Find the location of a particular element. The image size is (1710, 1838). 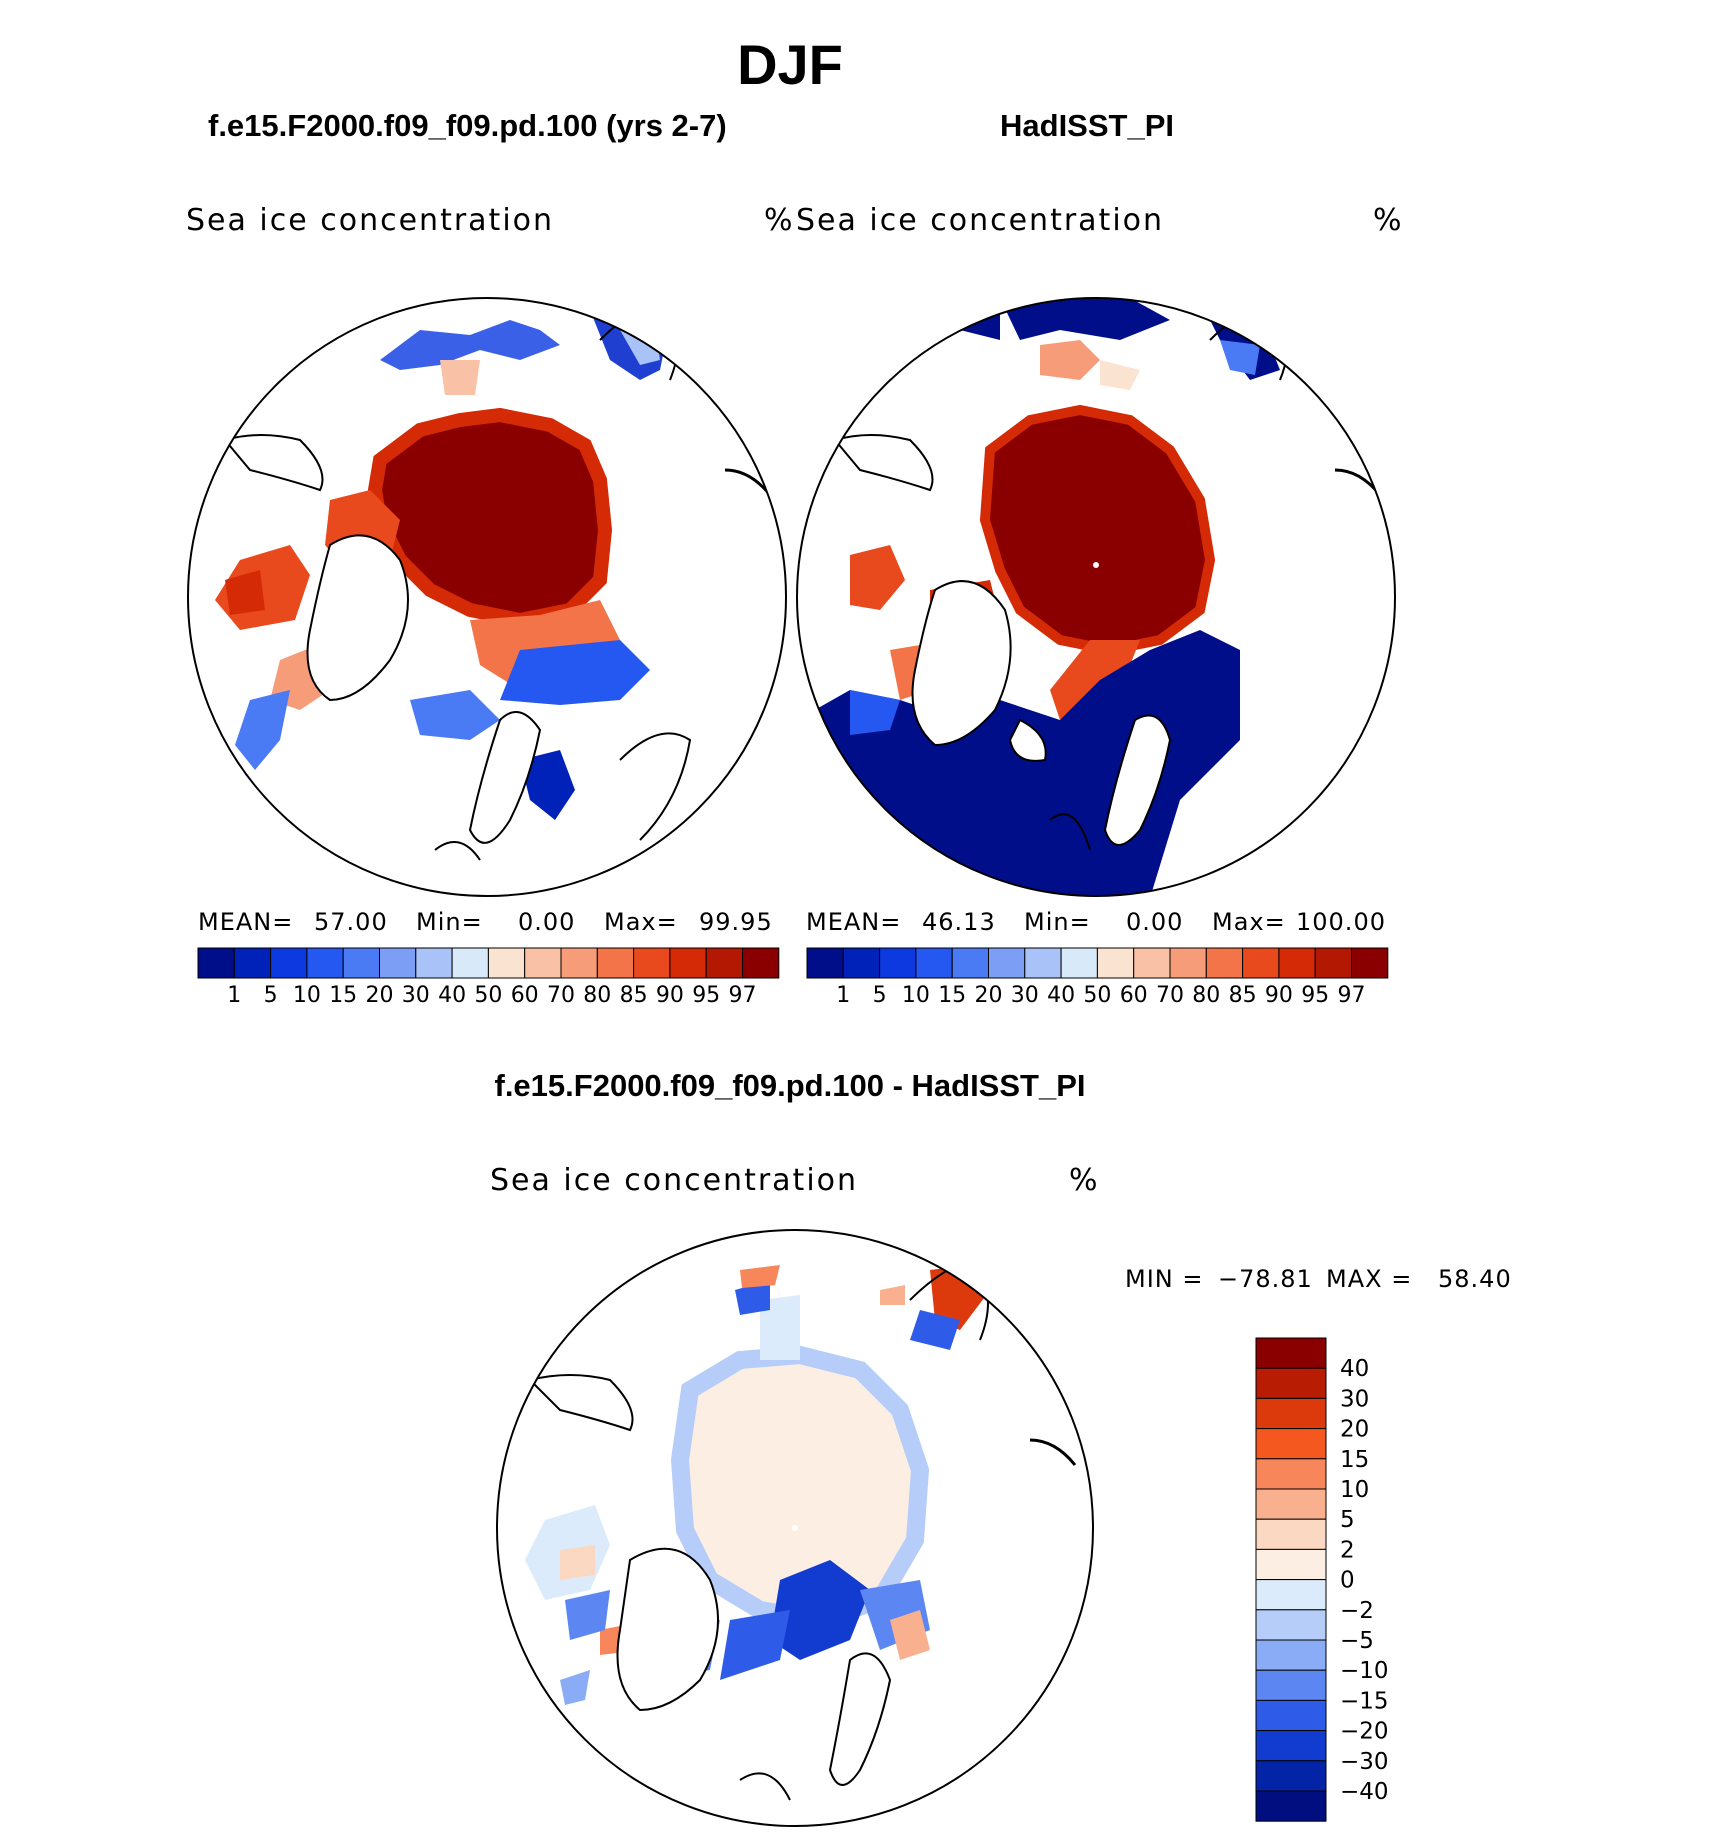

panel-1-colorbar-tick-label: 15 is located at coordinates (343, 995).